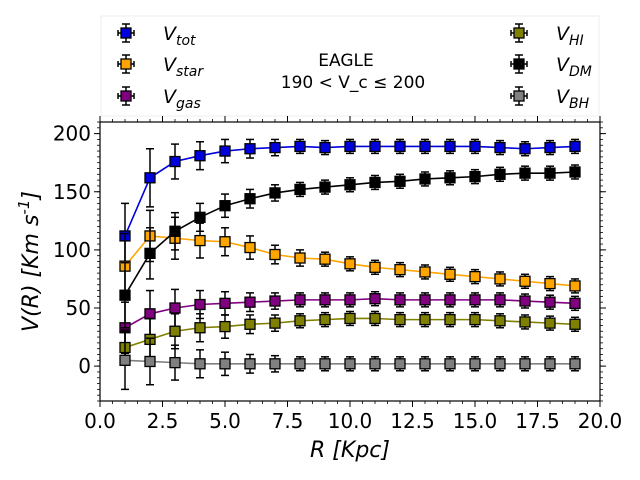  I want to click on y-axis-label: V(R) [Km s-1], so click(29, 261).